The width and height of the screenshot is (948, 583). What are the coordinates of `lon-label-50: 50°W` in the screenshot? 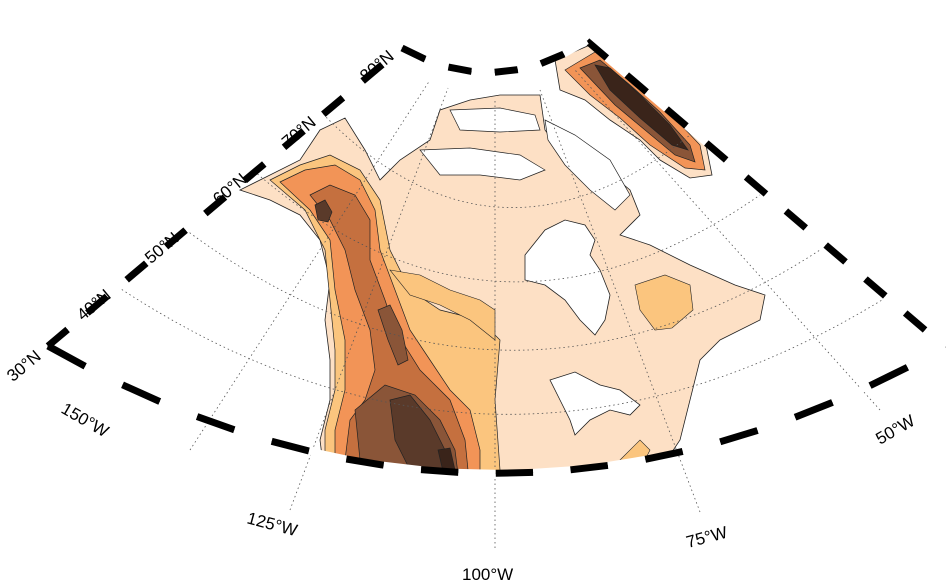 It's located at (896, 429).